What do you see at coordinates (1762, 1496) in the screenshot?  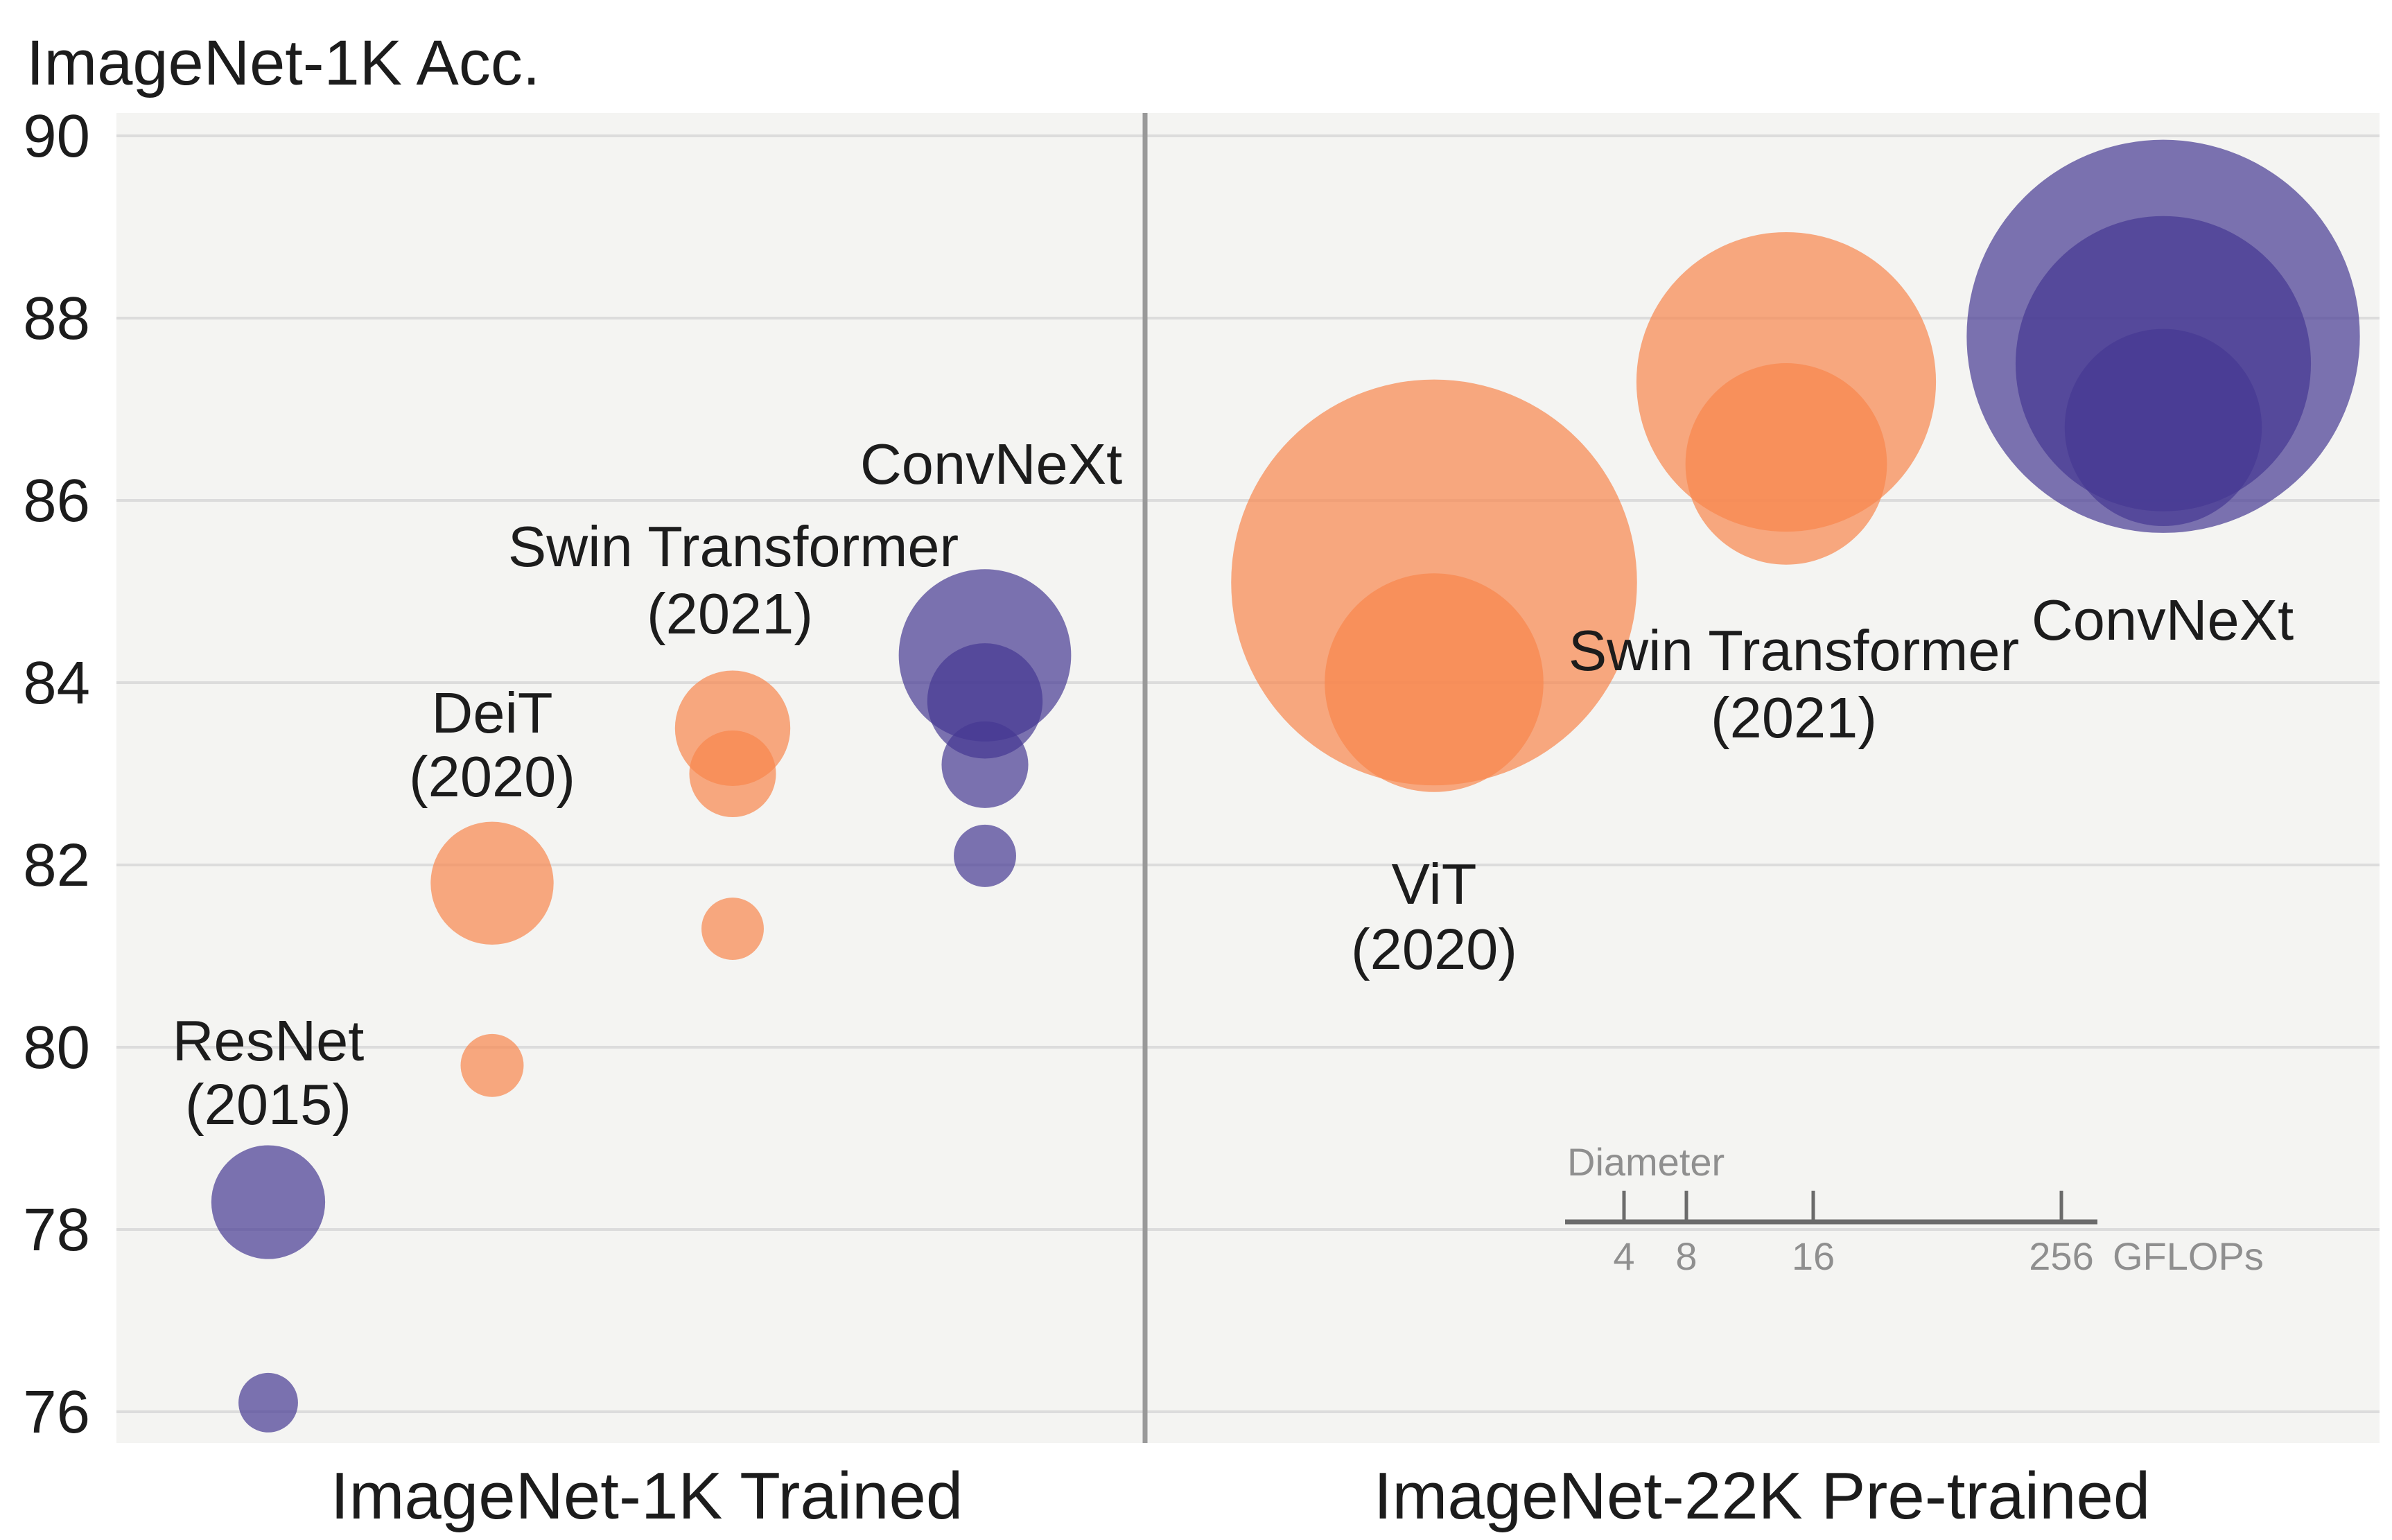 I see `x-axis-label-imagenet-22k-pre-trained: ImageNet-22K Pre-trained` at bounding box center [1762, 1496].